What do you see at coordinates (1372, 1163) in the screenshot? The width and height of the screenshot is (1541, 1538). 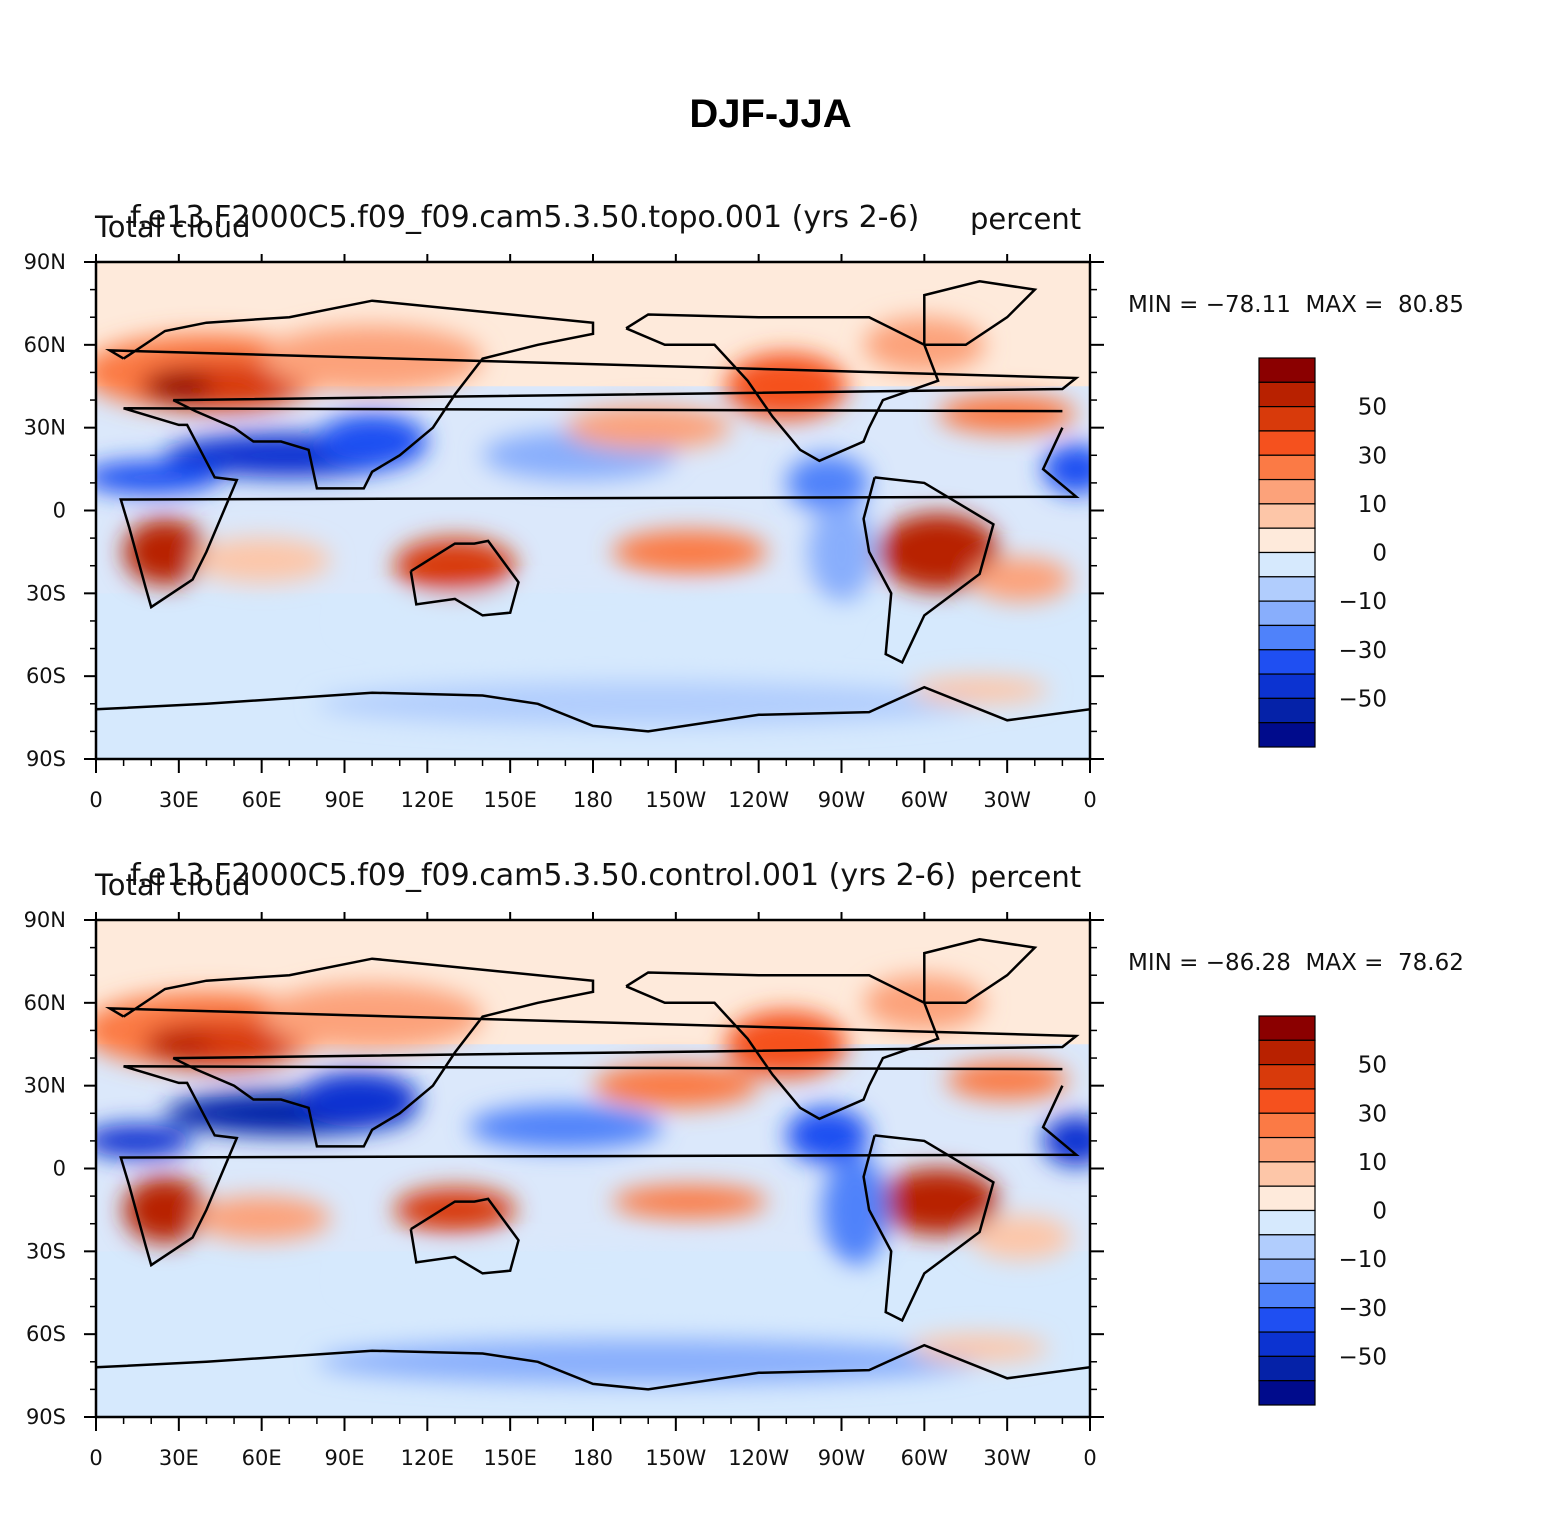 I see `colorbar-label: 10` at bounding box center [1372, 1163].